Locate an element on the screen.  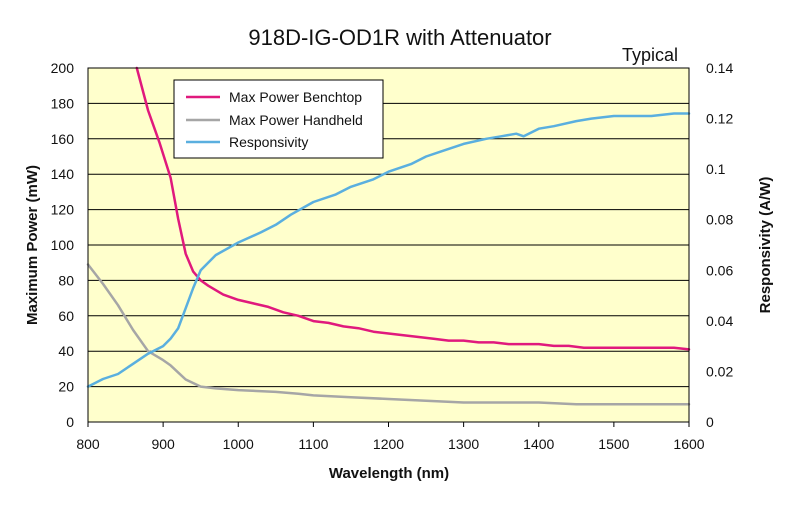
right-axis-ticks: 0 0.02 0.04 0.06 0.08 0.1 0.12 0.14 is located at coordinates (719, 245).